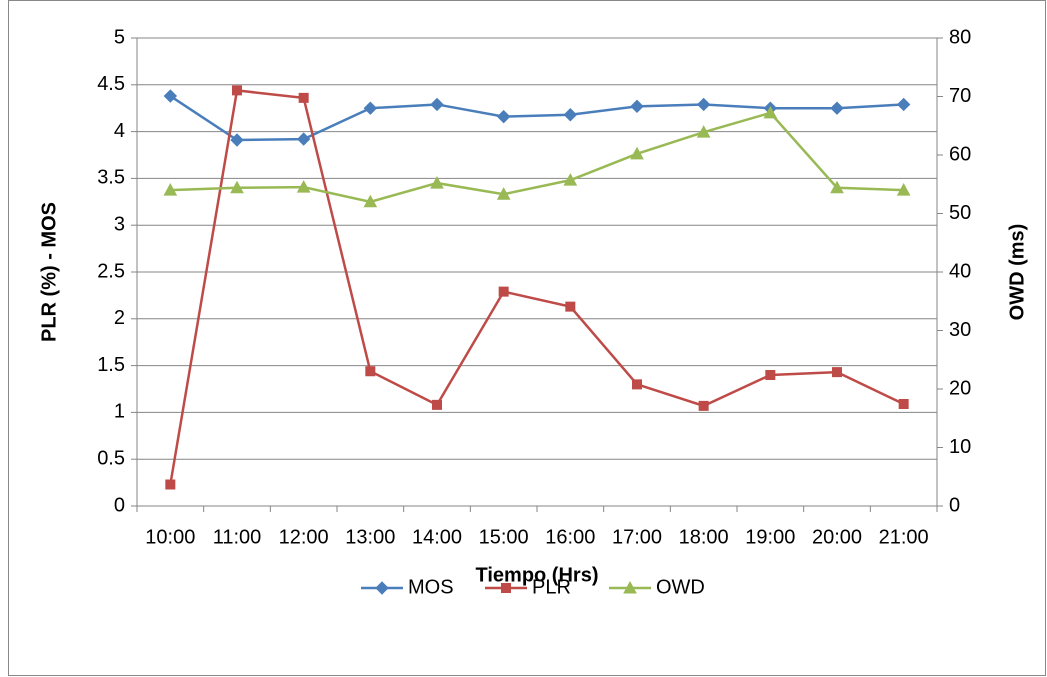 The image size is (1047, 677). What do you see at coordinates (111, 84) in the screenshot?
I see `y-tick-label: 4.5` at bounding box center [111, 84].